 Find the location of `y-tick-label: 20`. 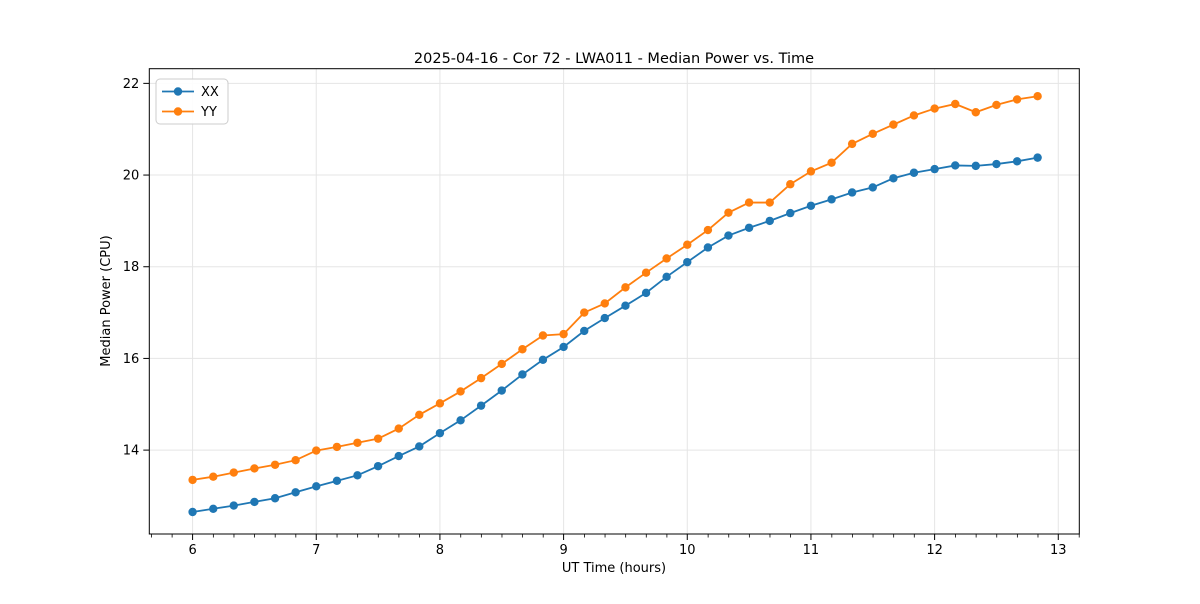

y-tick-label: 20 is located at coordinates (131, 176).